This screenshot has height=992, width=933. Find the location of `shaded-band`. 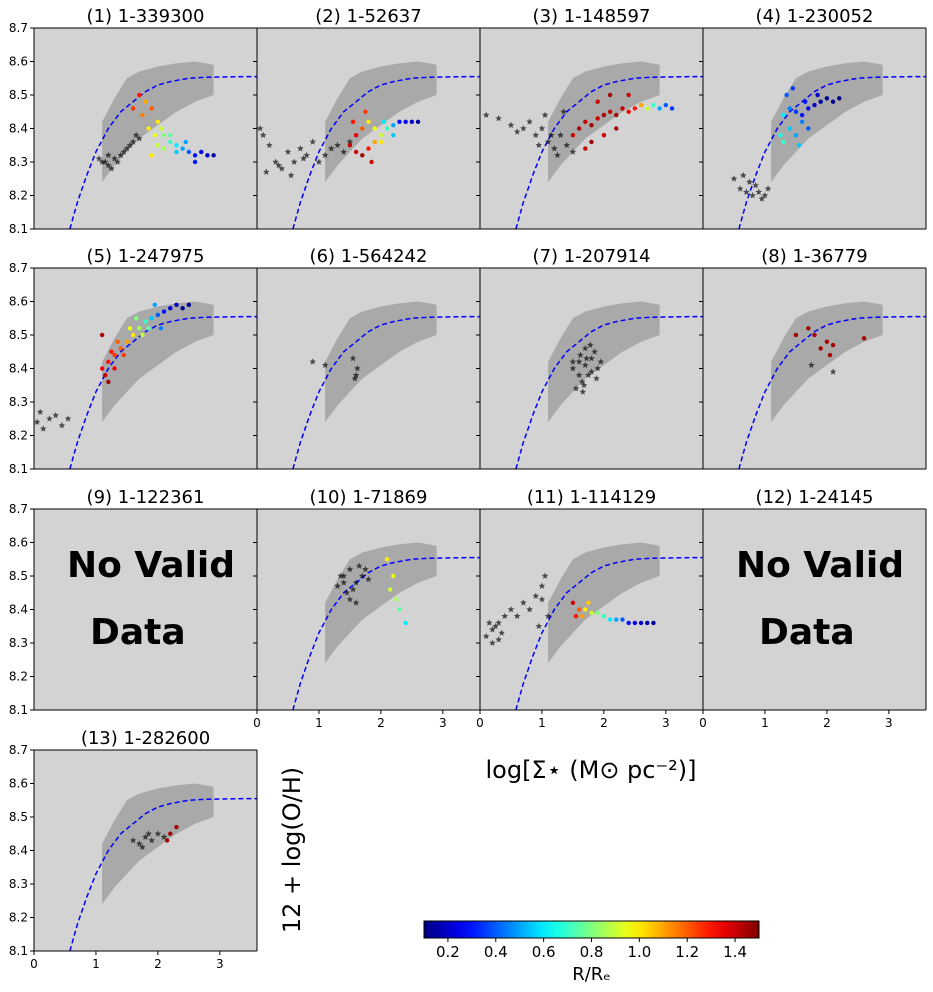

shaded-band is located at coordinates (604, 603).